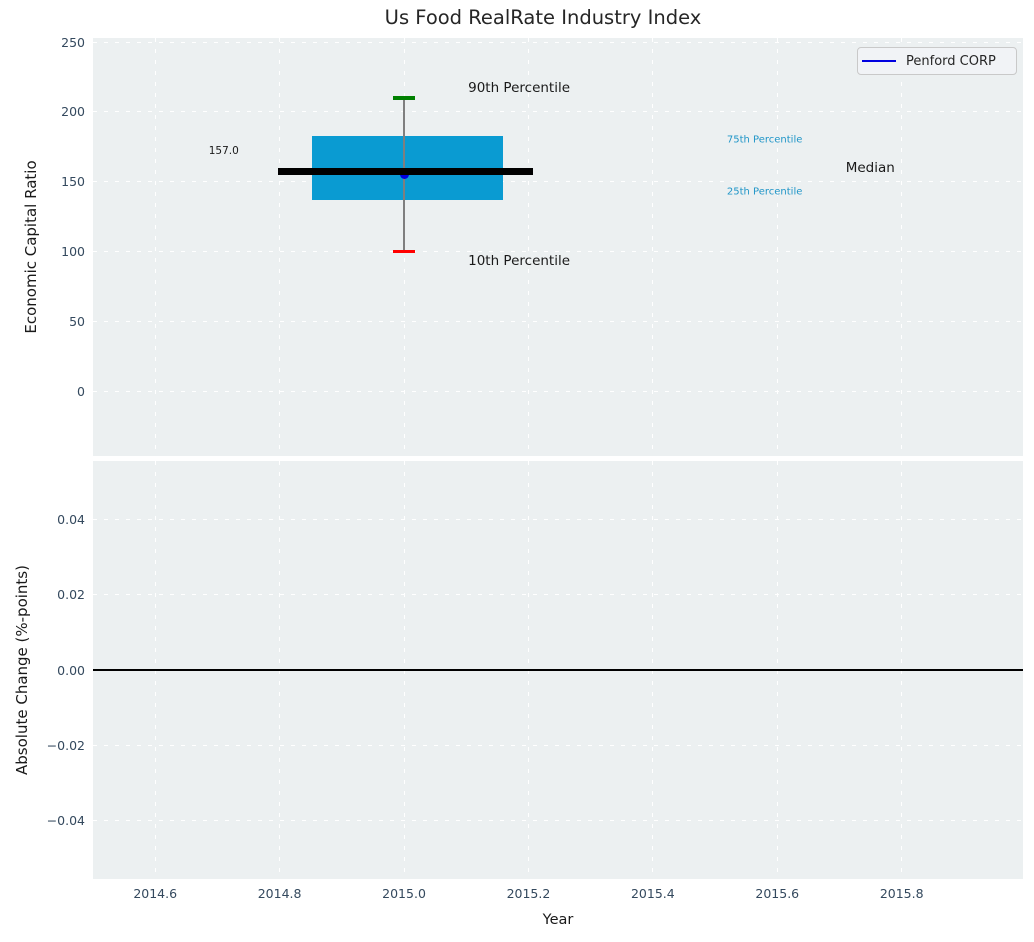 Image resolution: width=1034 pixels, height=942 pixels. I want to click on y-tick-label: 0, so click(81, 391).